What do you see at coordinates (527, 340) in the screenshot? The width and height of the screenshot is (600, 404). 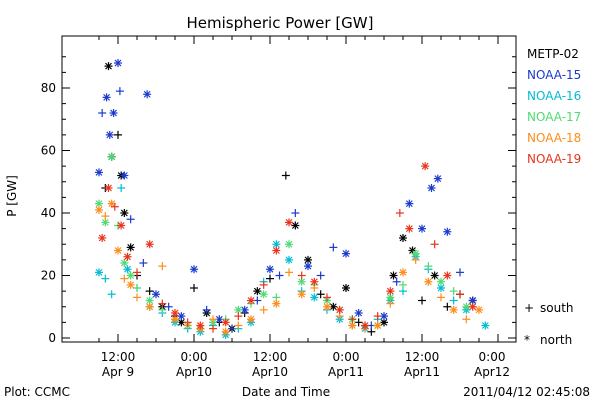 I see `marker-legend-symbol: *` at bounding box center [527, 340].